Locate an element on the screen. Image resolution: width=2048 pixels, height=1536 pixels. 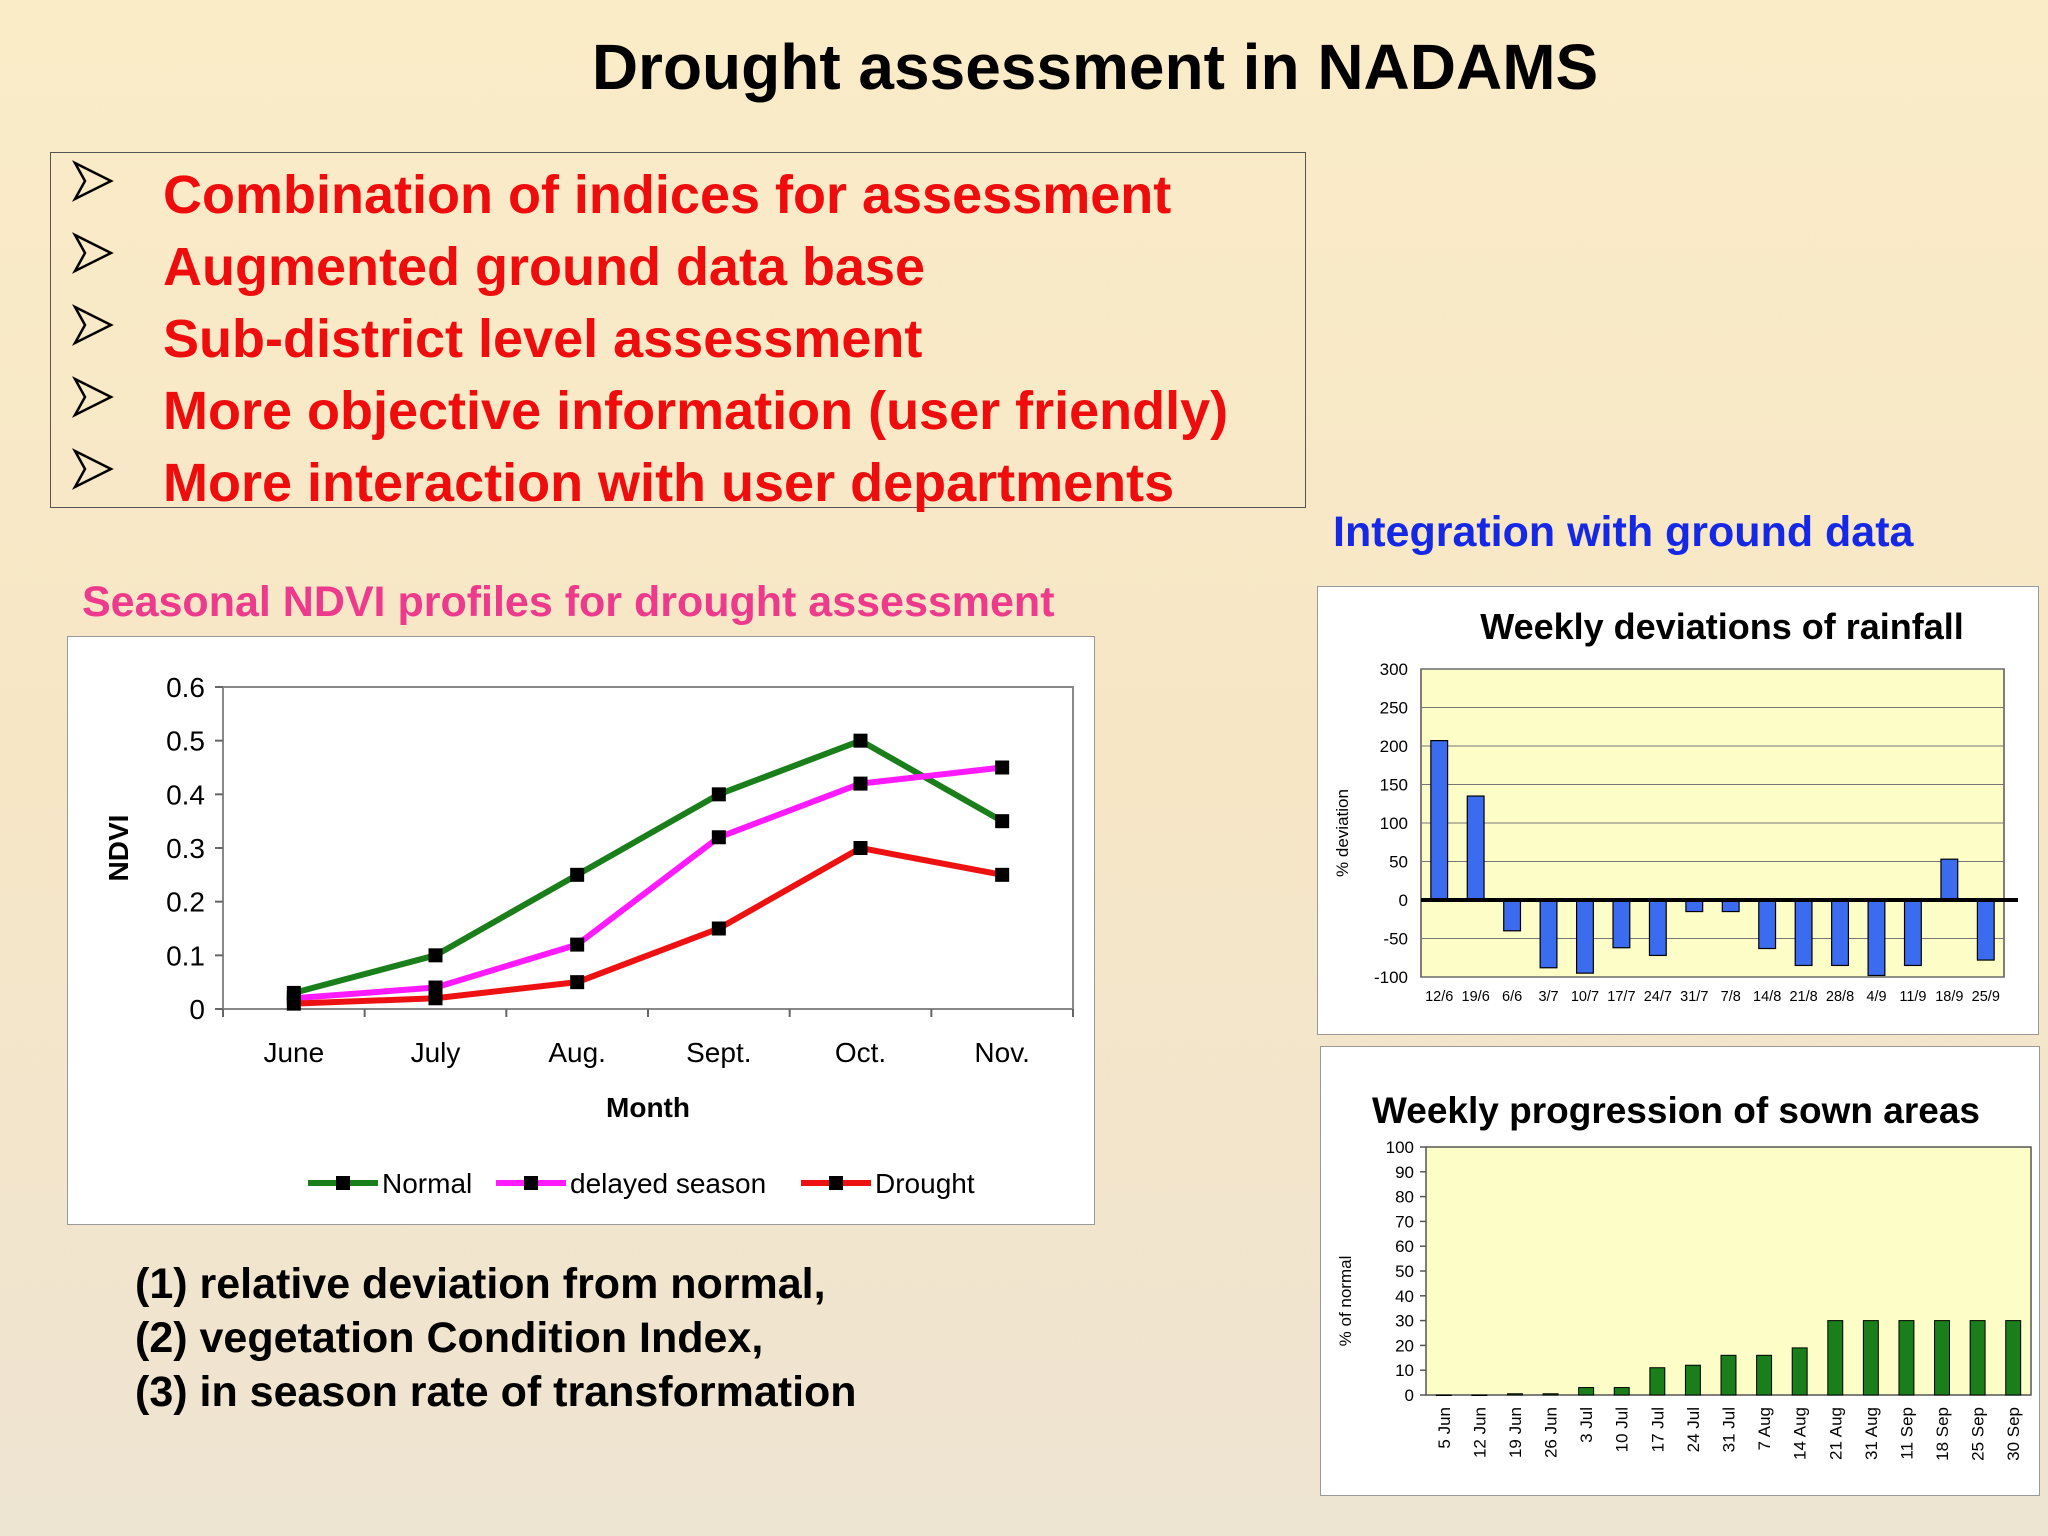
note-3: (3) in season rate of transformation is located at coordinates (496, 1392).